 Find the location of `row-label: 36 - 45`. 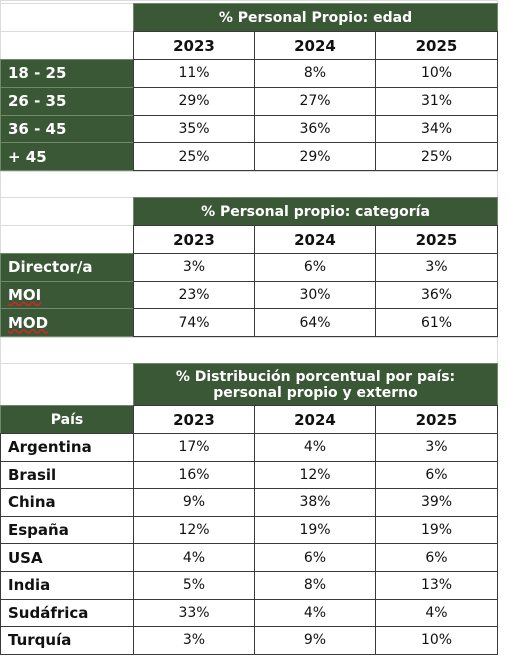

row-label: 36 - 45 is located at coordinates (67, 129).